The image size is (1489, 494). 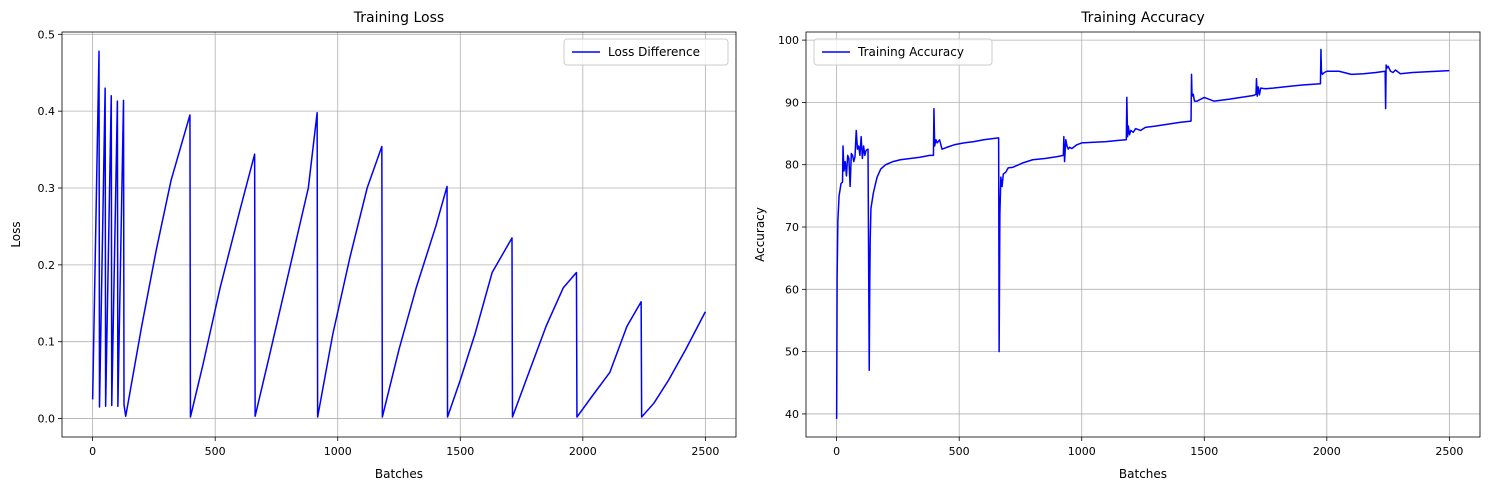 What do you see at coordinates (583, 451) in the screenshot?
I see `loss-x-tick-label: 2000` at bounding box center [583, 451].